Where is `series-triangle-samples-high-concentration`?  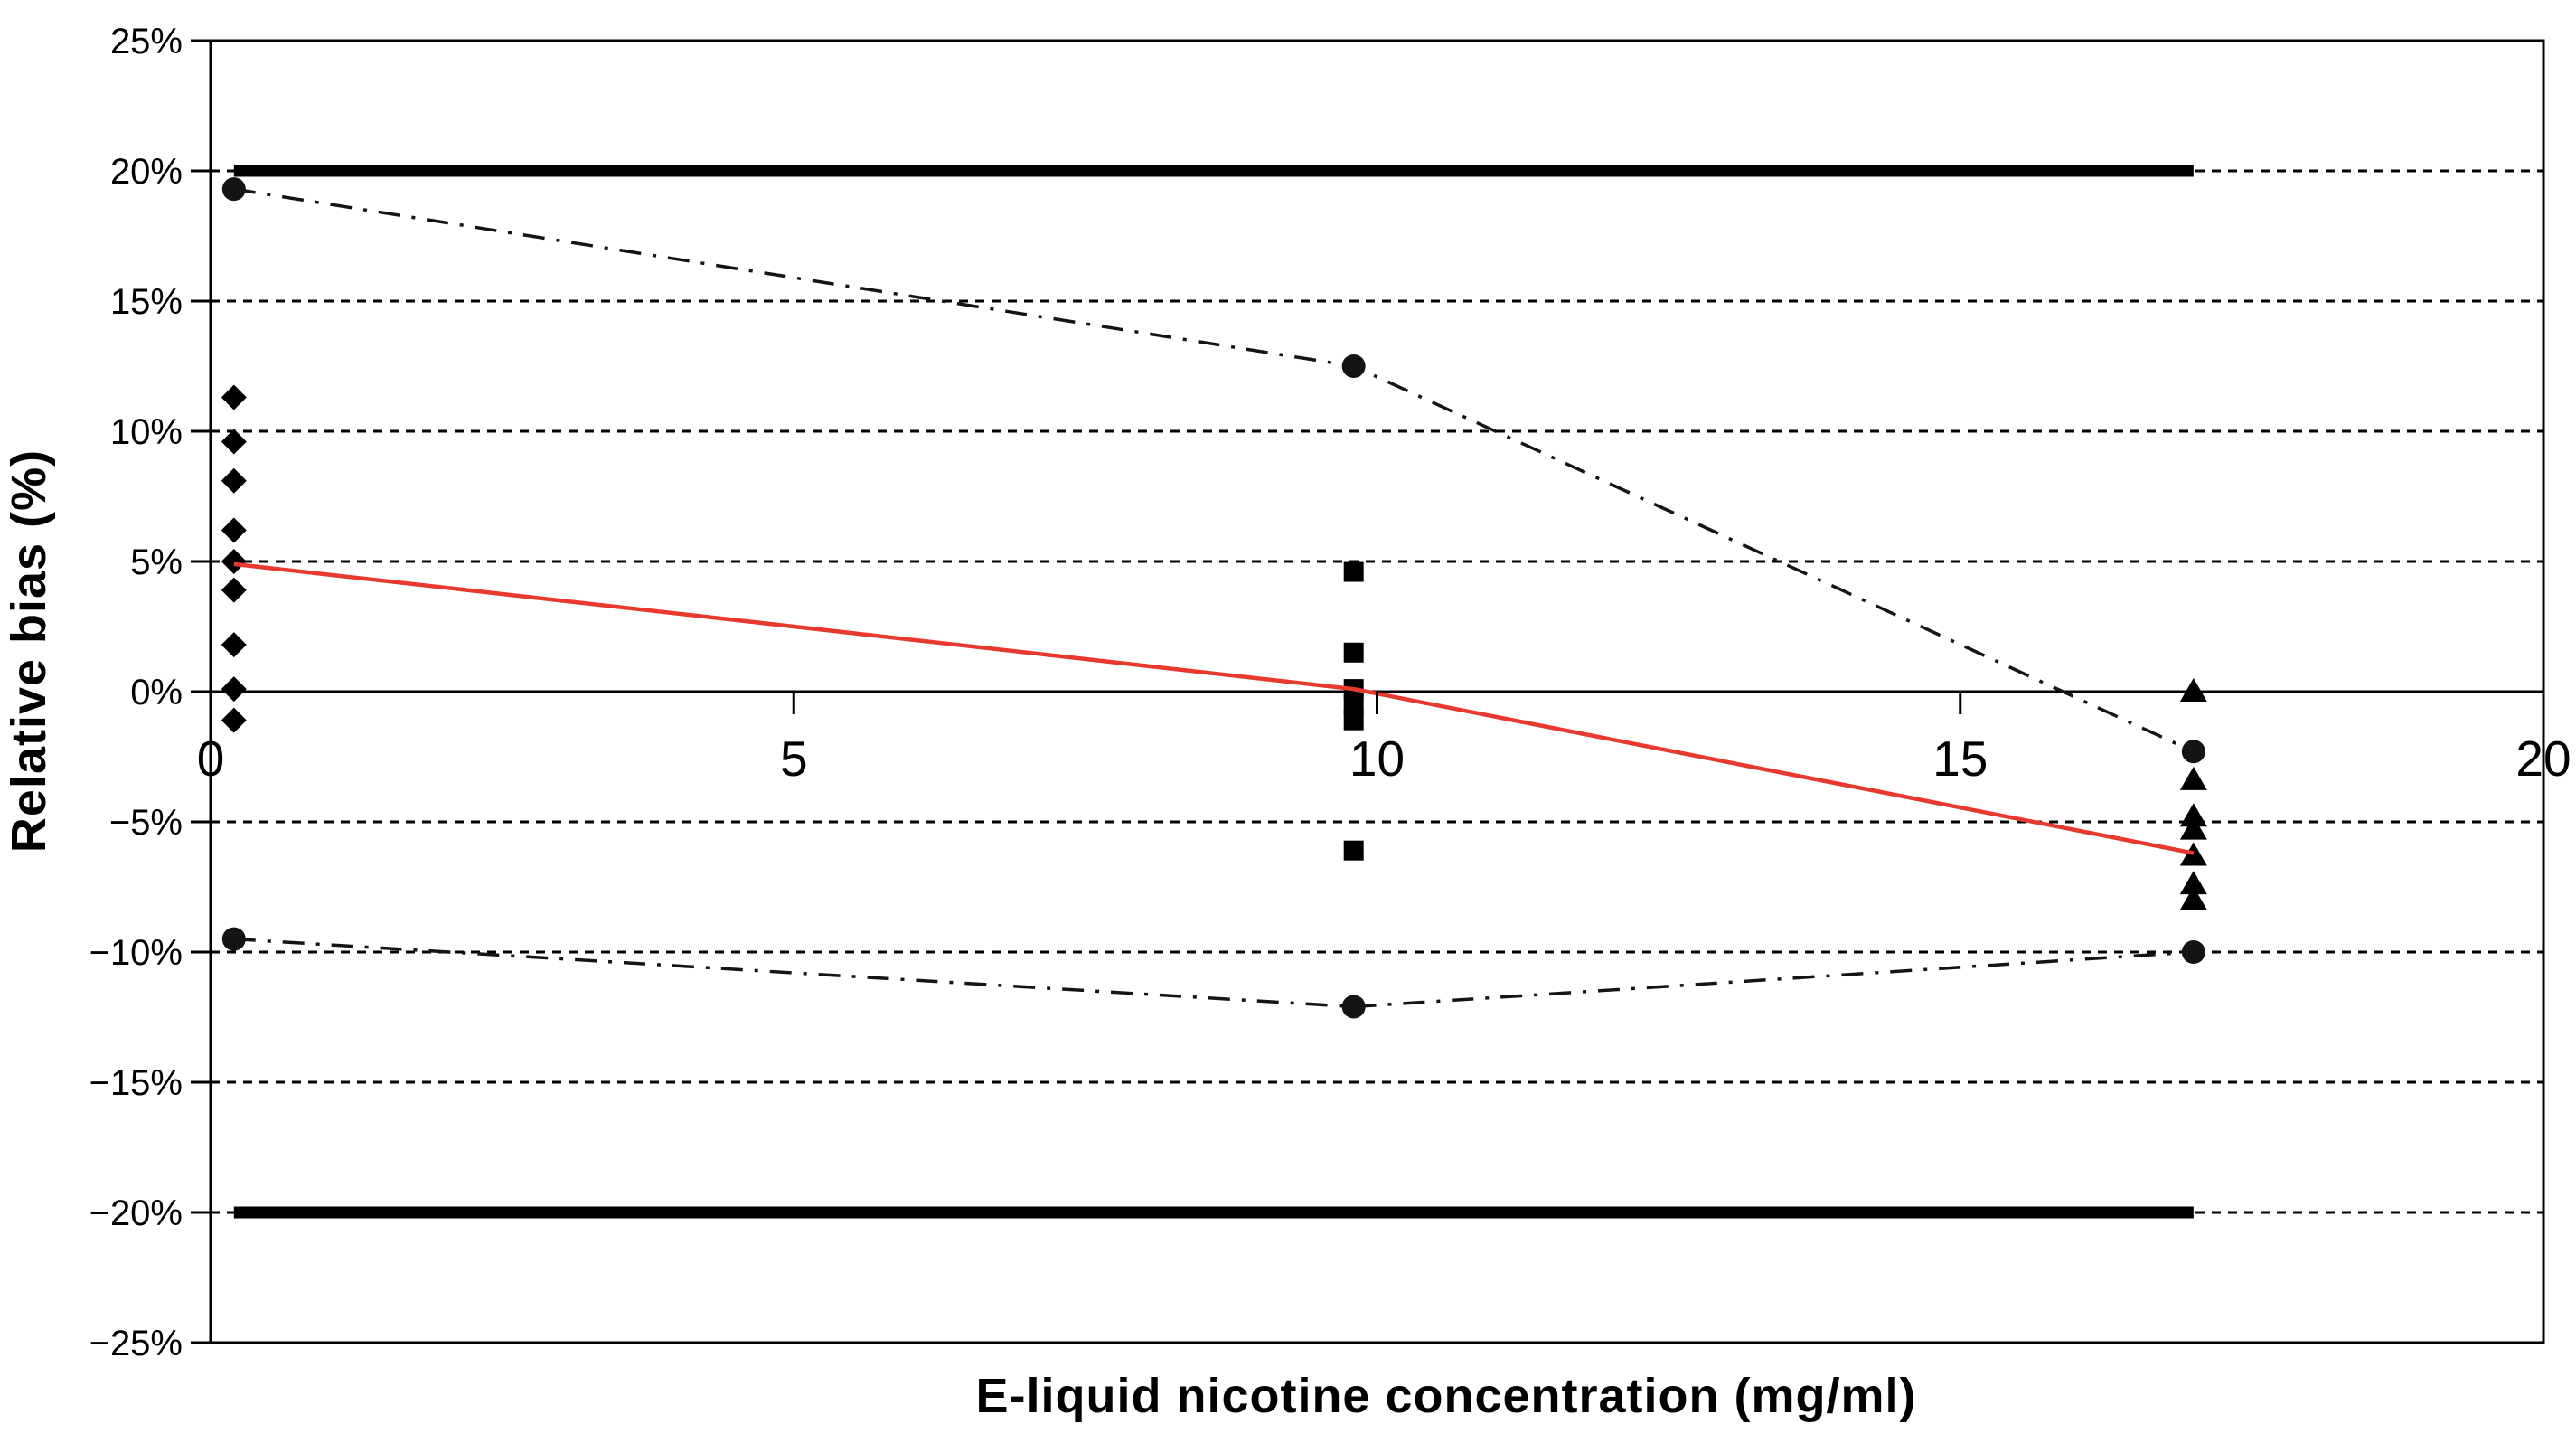 series-triangle-samples-high-concentration is located at coordinates (2193, 794).